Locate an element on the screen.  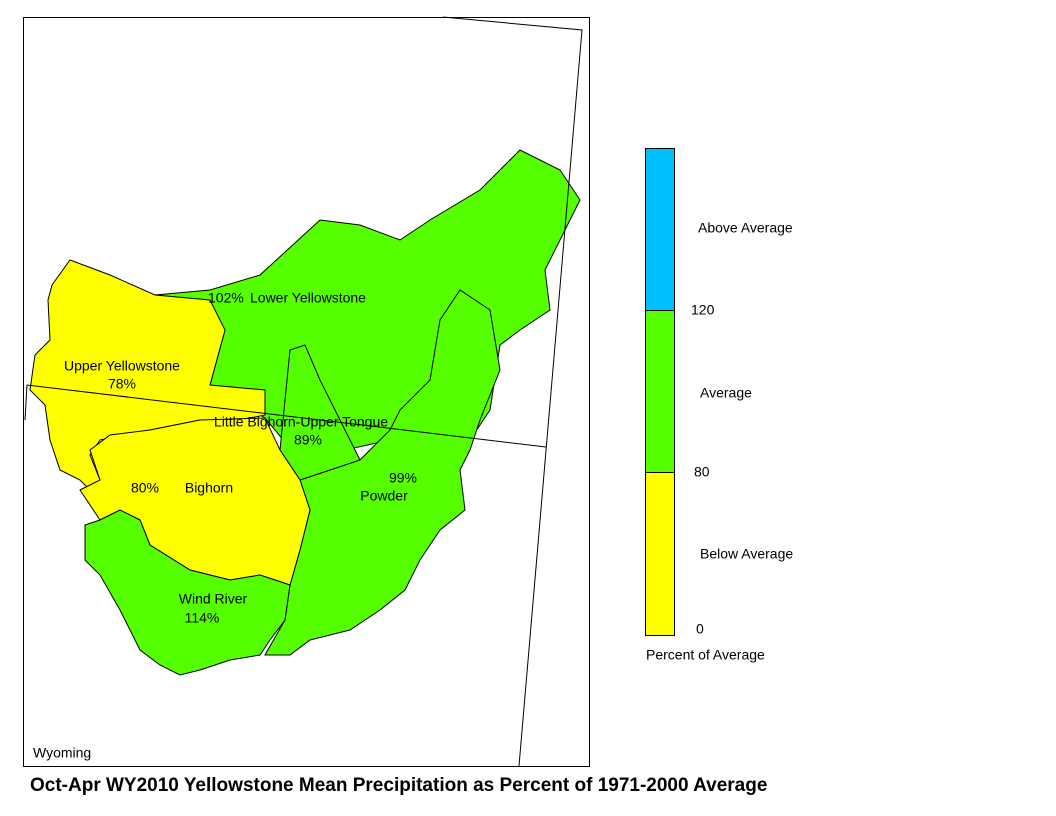
state-border is located at coordinates (285, 416).